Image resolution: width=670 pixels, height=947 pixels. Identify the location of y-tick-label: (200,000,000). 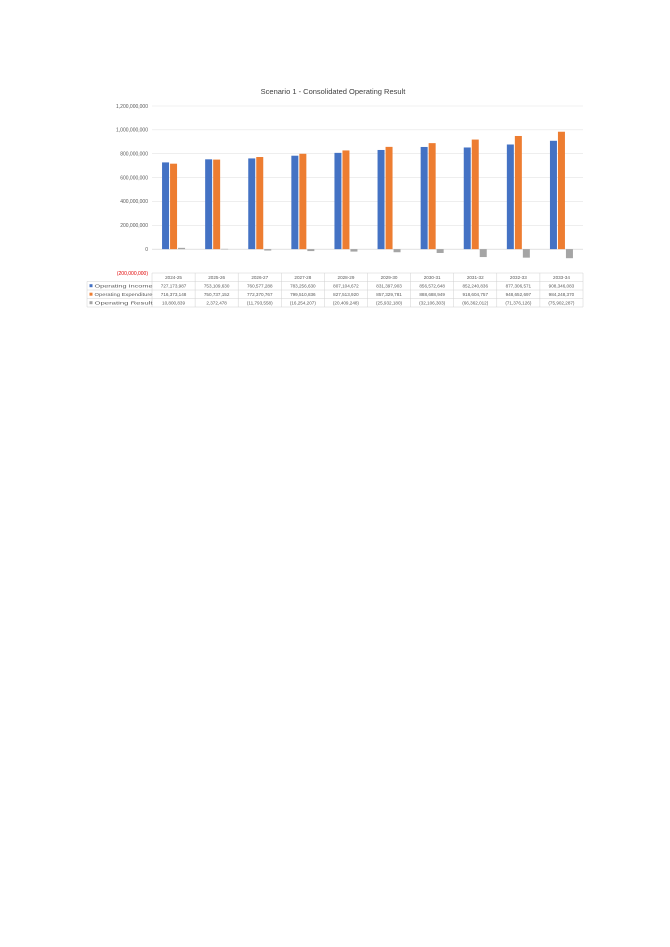
(132, 274).